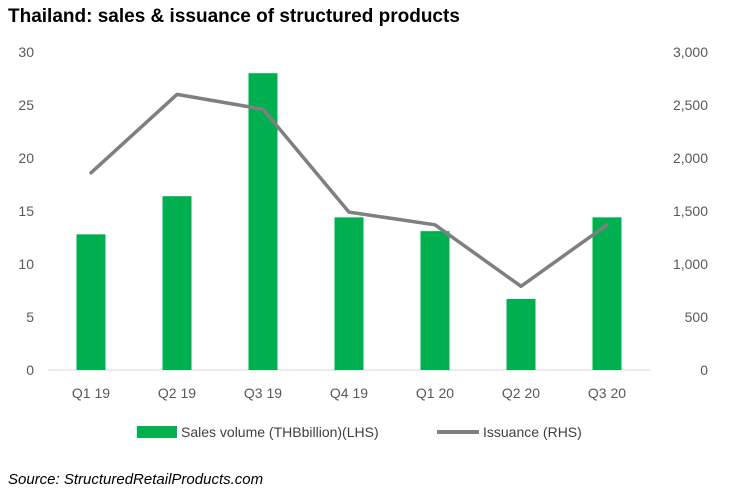 The height and width of the screenshot is (494, 731). Describe the element at coordinates (30, 370) in the screenshot. I see `left-tick-label: 0` at that location.